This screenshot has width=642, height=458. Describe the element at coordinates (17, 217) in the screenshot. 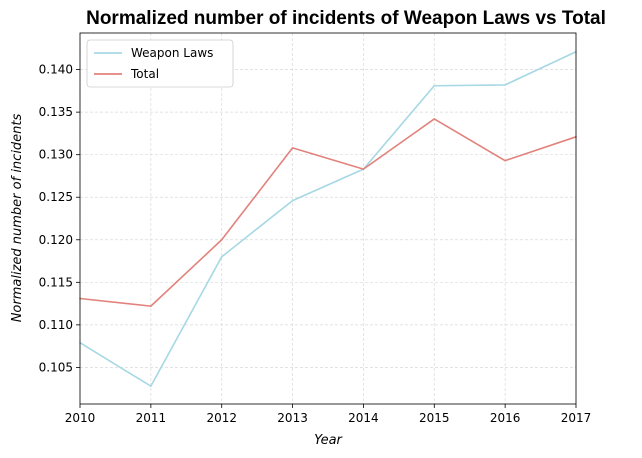

I see `y-axis-label: Normalized number of incidents` at that location.